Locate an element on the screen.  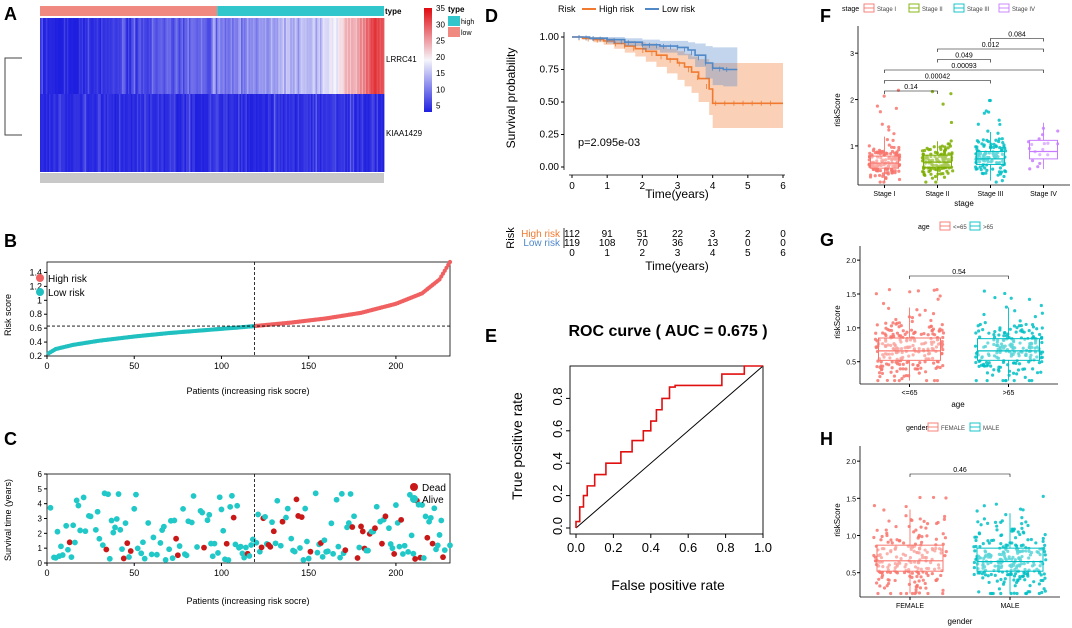
box-iqr is located at coordinates (1008, 349).